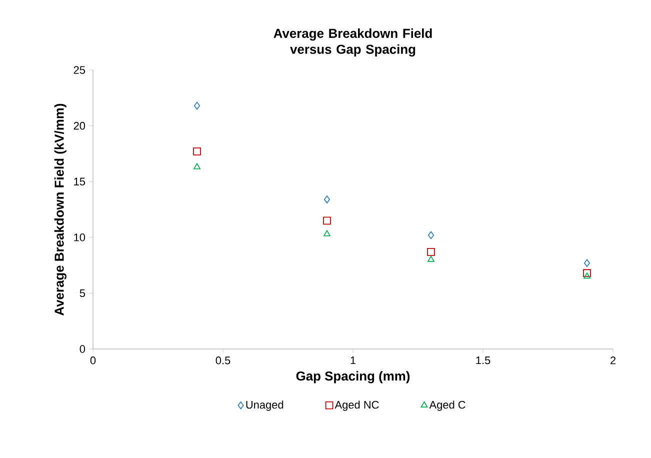 Image resolution: width=651 pixels, height=458 pixels. I want to click on legend-label: Aged NC, so click(356, 405).